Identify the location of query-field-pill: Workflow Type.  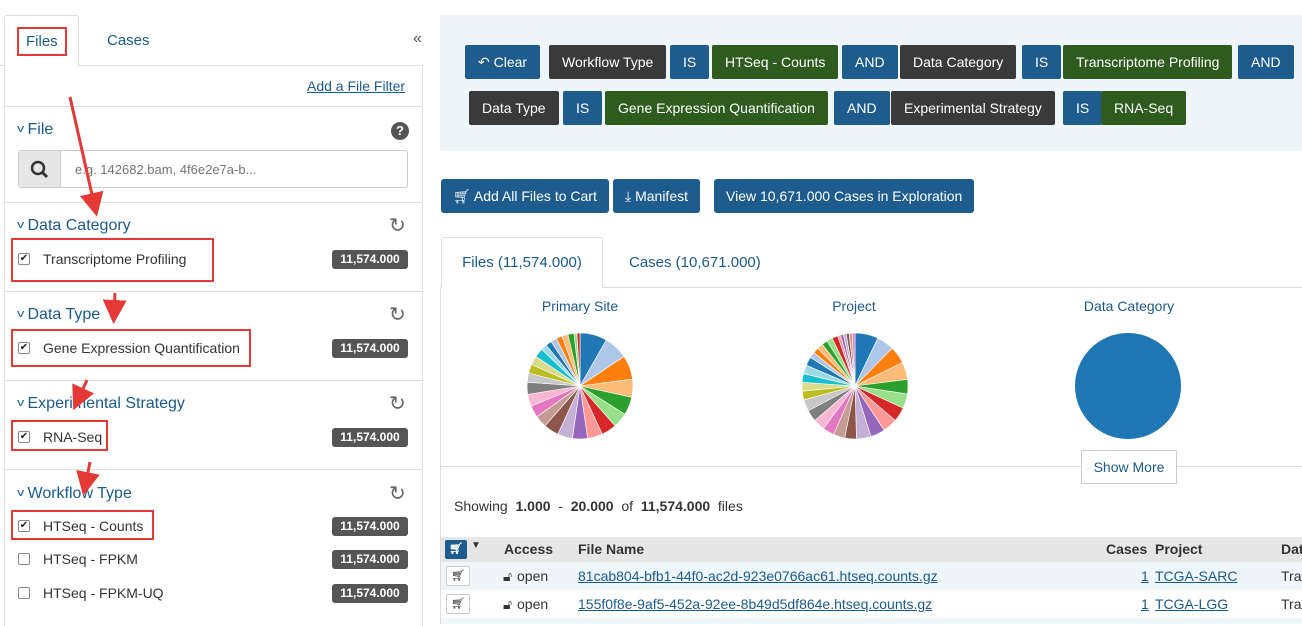
(608, 62).